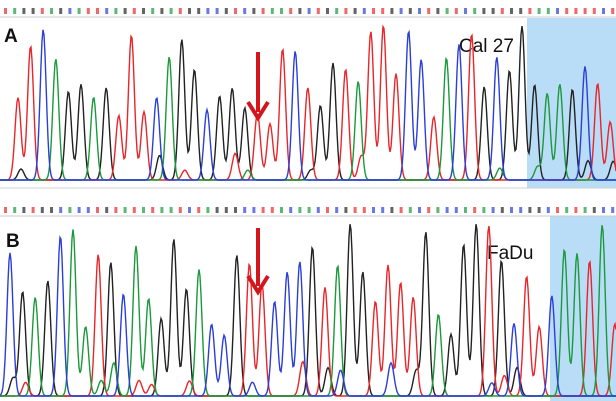  I want to click on sample-name: FaDu, so click(510, 253).